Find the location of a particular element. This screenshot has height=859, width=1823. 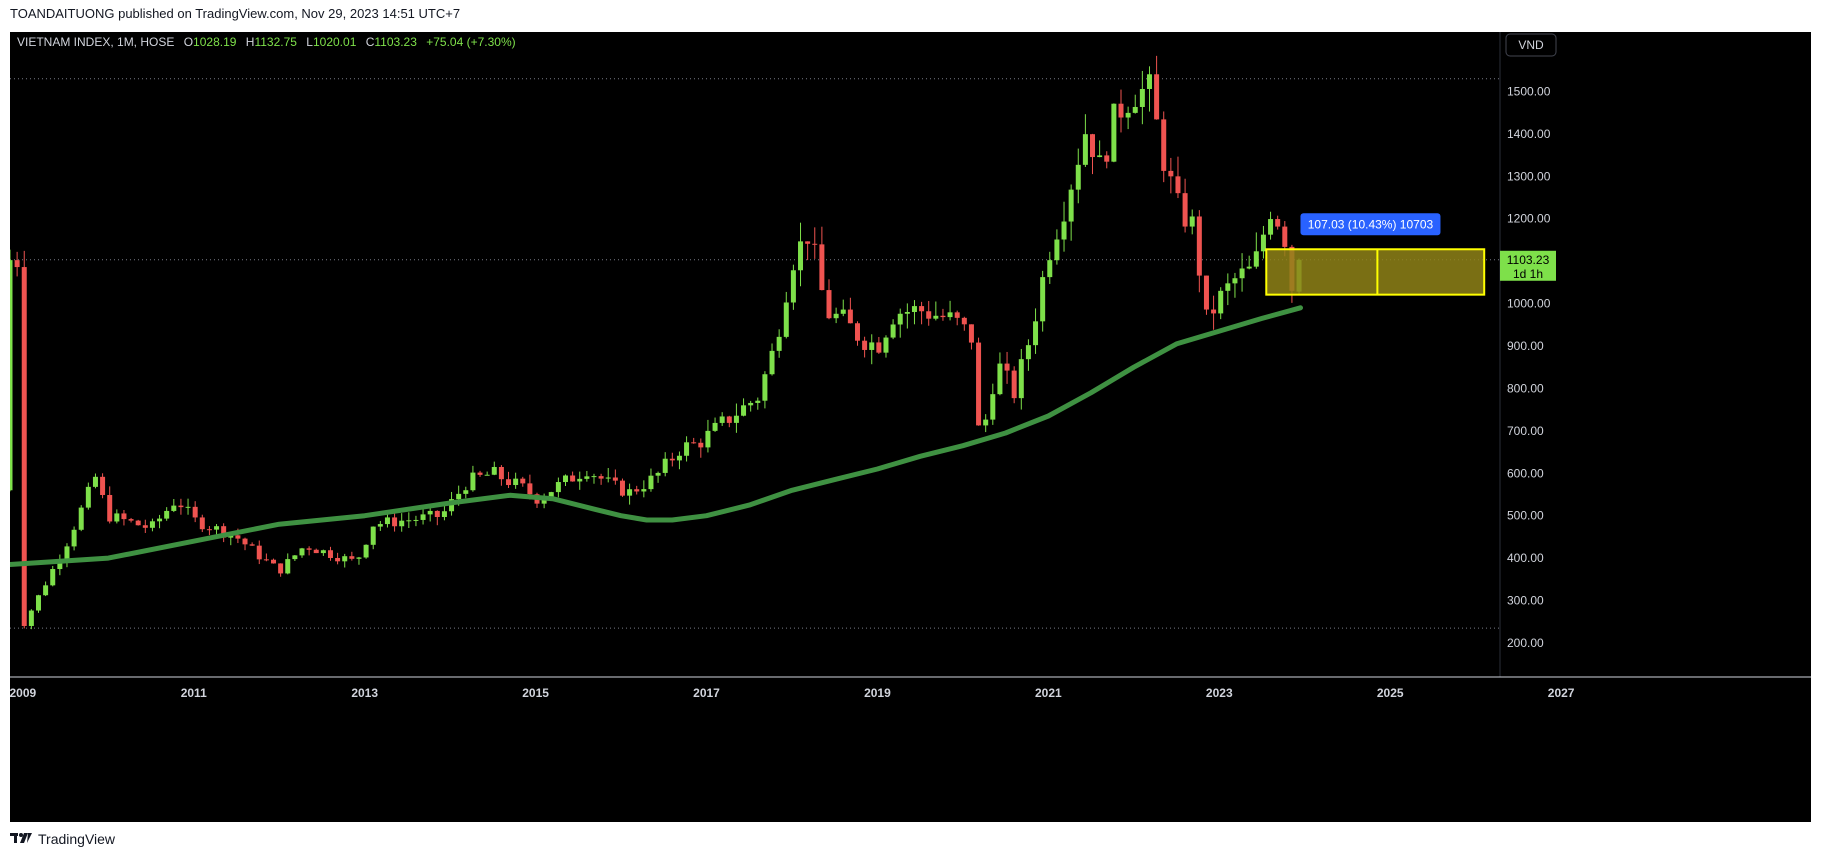

price-tick-label: 700.00 is located at coordinates (1525, 431).